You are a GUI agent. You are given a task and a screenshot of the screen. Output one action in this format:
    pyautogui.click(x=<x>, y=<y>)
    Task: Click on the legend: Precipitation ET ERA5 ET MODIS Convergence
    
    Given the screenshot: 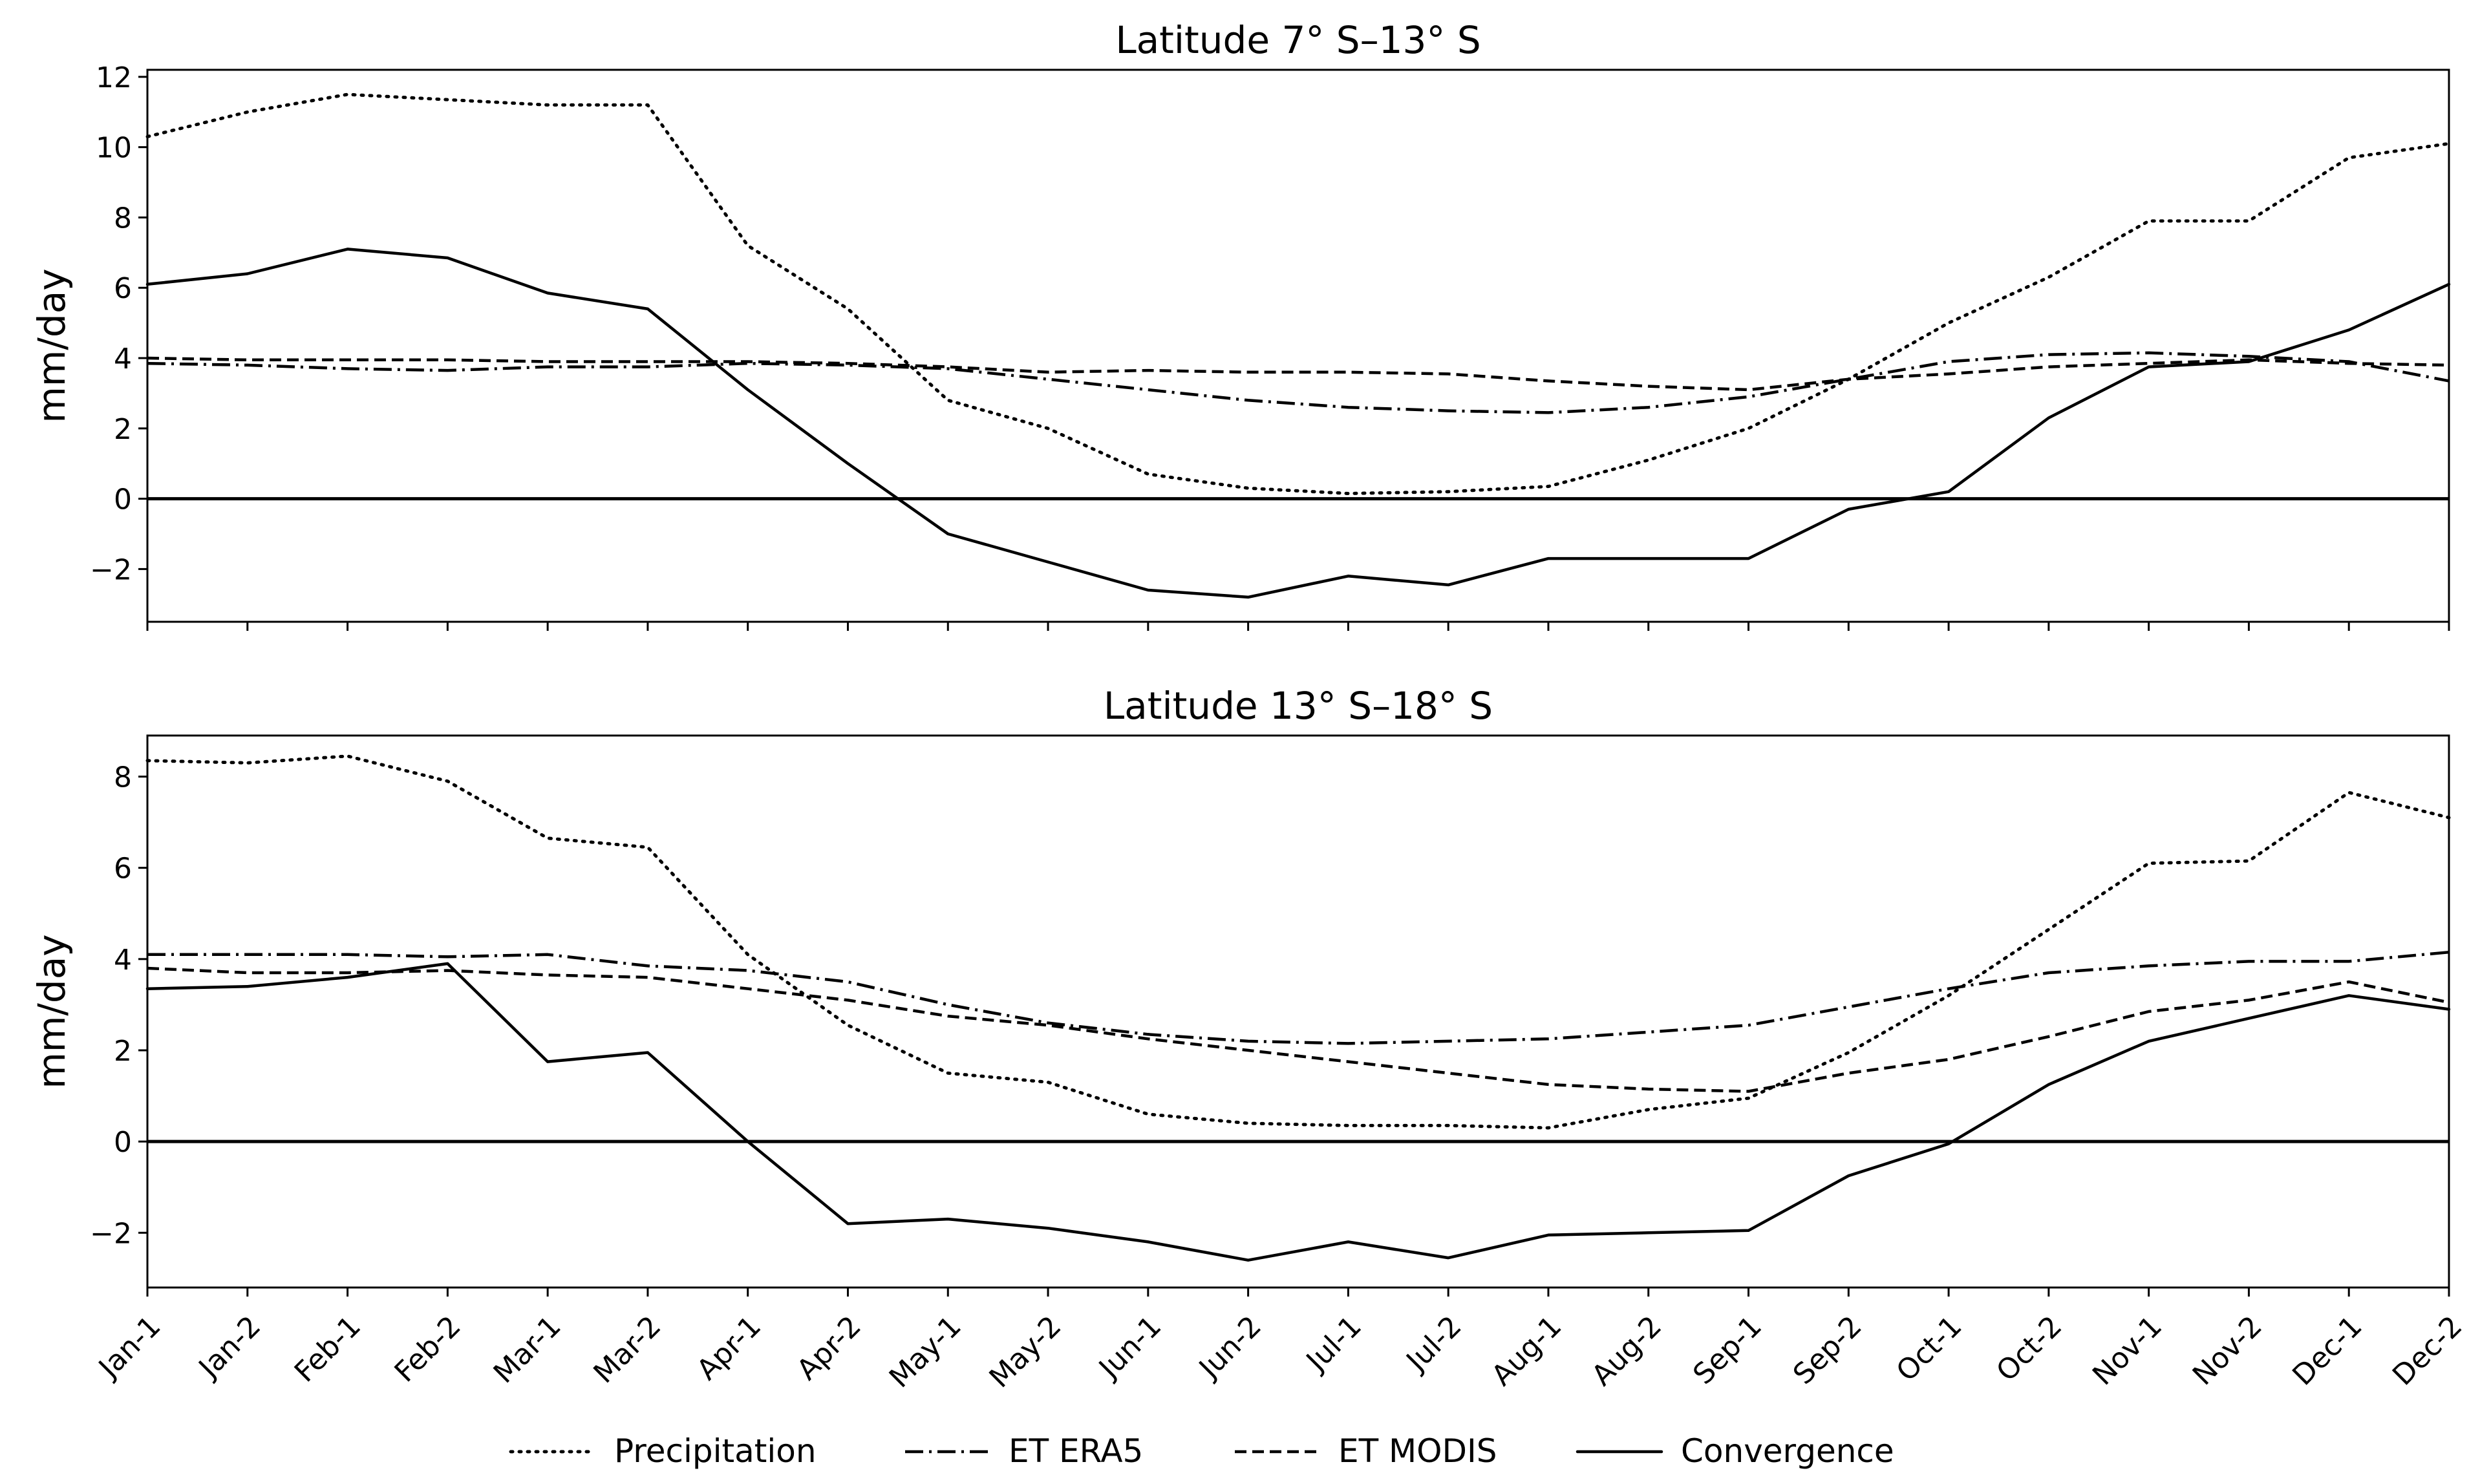 What is the action you would take?
    pyautogui.click(x=1201, y=1451)
    